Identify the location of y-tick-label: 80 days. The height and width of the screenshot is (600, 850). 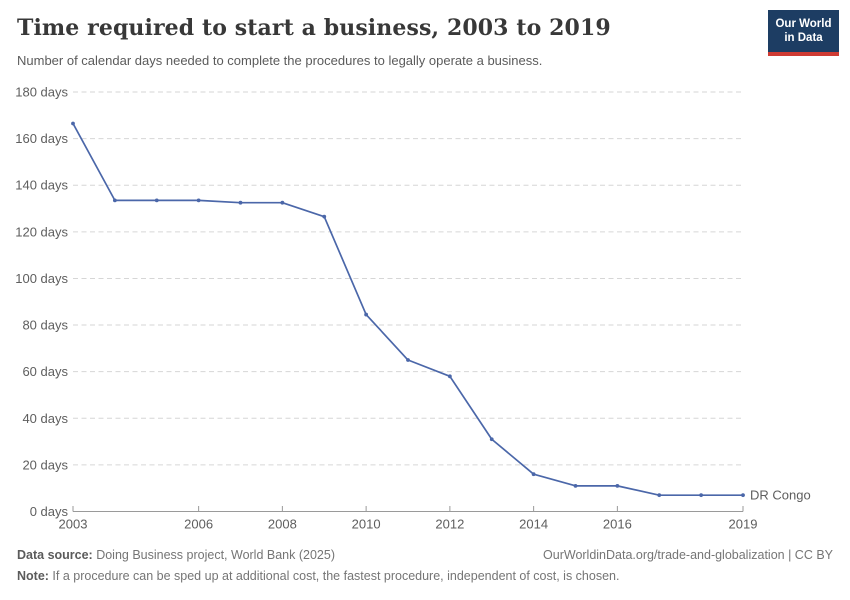
(45, 325).